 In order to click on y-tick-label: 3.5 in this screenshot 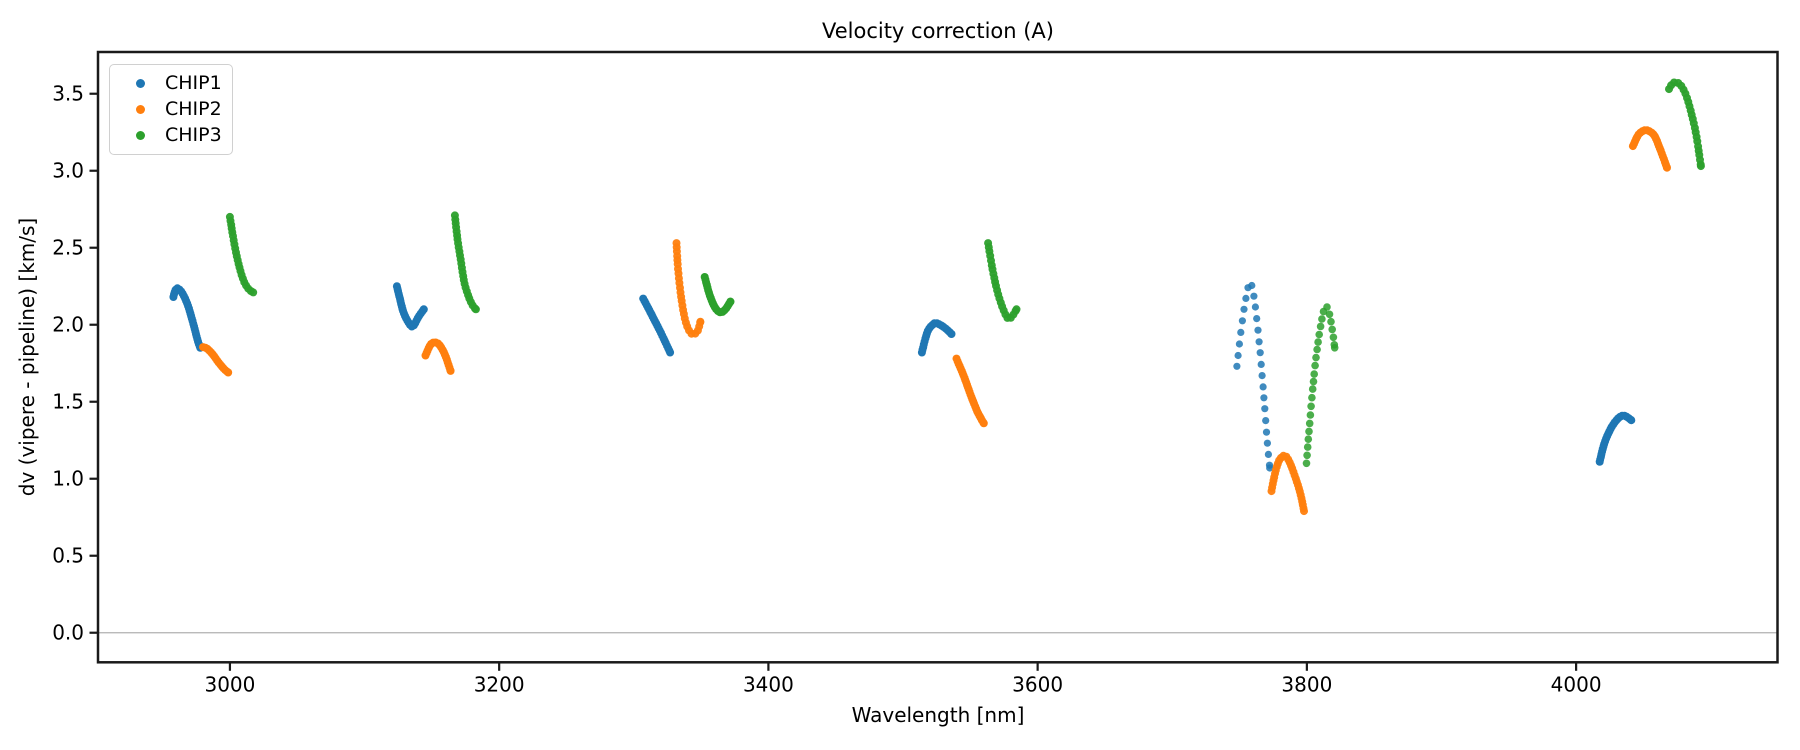, I will do `click(68, 94)`.